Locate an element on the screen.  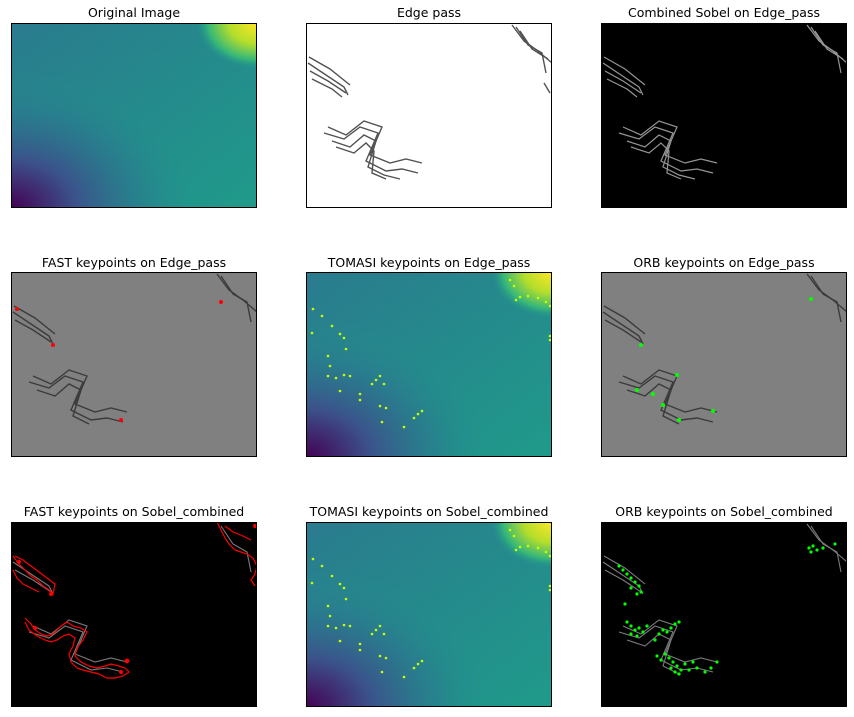
tomasi-edge-pass-image is located at coordinates (429, 364).